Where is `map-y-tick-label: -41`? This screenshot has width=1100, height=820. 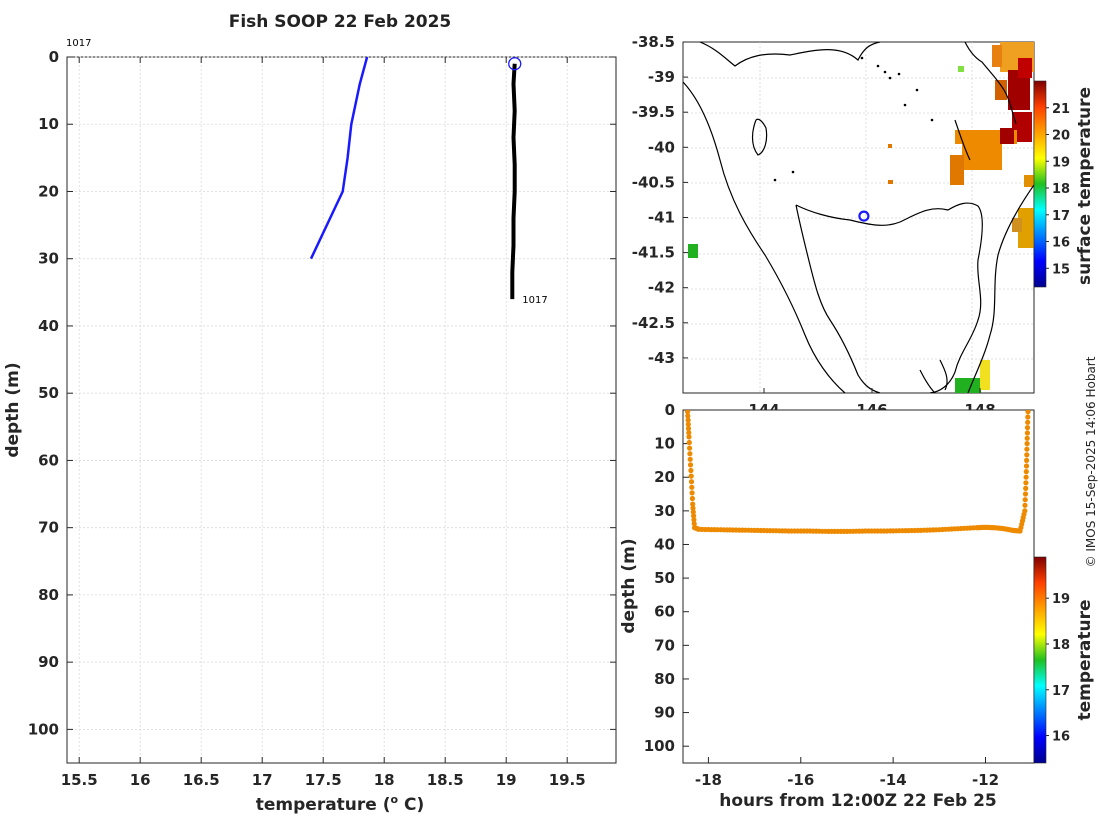
map-y-tick-label: -41 is located at coordinates (661, 218).